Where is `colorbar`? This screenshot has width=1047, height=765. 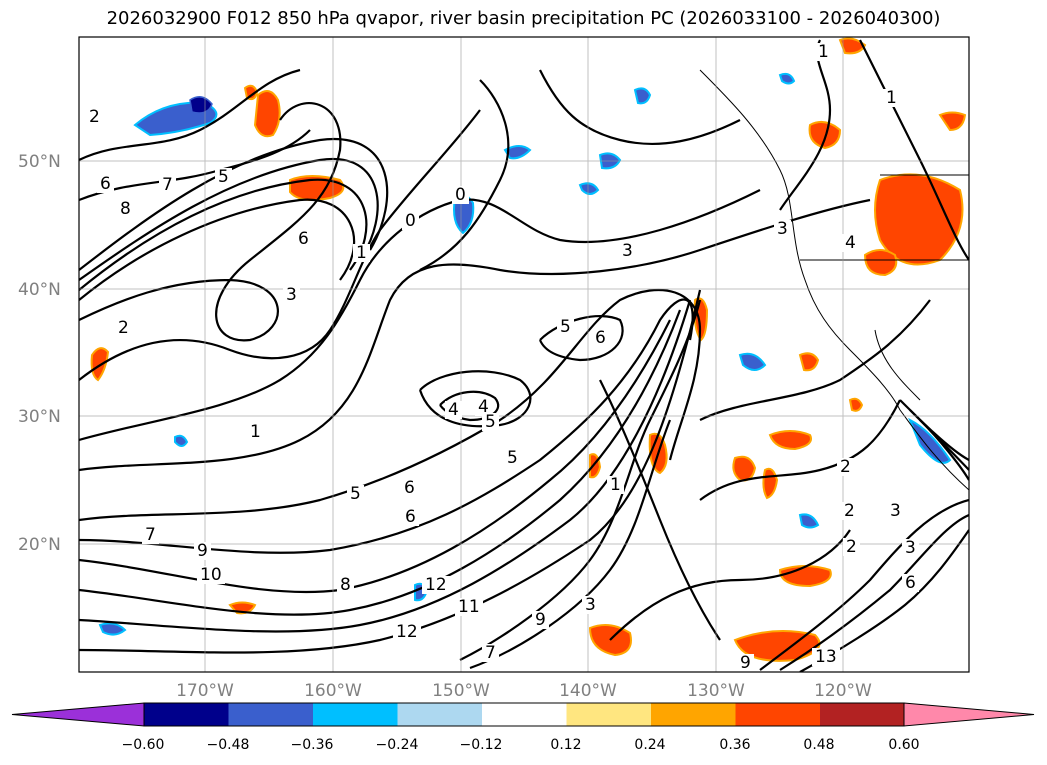 colorbar is located at coordinates (523, 714).